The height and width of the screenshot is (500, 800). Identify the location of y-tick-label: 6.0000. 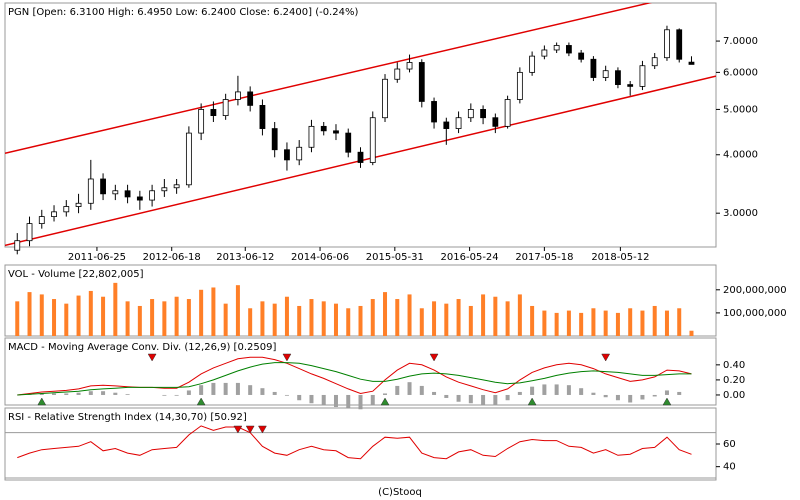
(740, 72).